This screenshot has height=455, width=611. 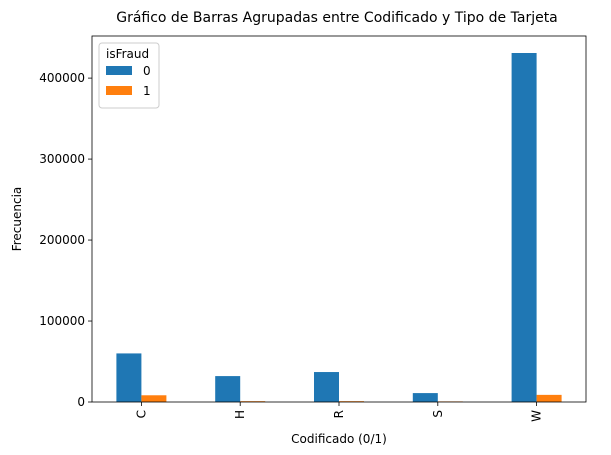 What do you see at coordinates (127, 54) in the screenshot?
I see `legend-title: isFraud` at bounding box center [127, 54].